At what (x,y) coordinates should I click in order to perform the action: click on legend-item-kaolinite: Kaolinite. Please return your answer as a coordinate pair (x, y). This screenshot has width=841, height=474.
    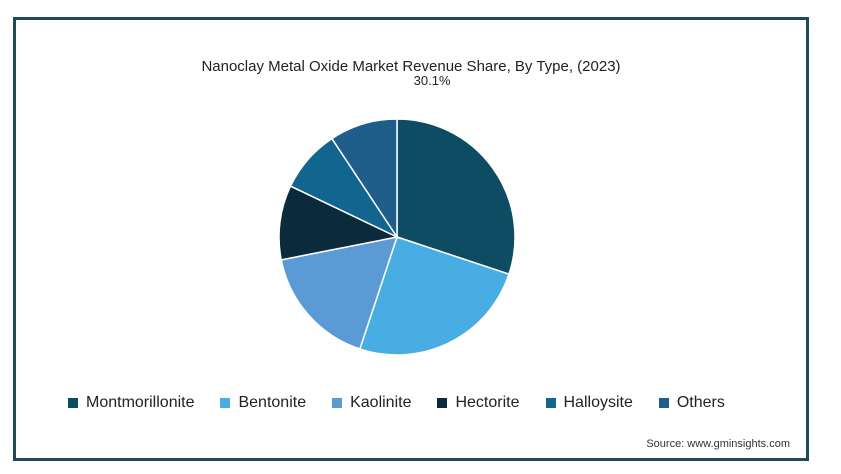
    Looking at the image, I should click on (371, 403).